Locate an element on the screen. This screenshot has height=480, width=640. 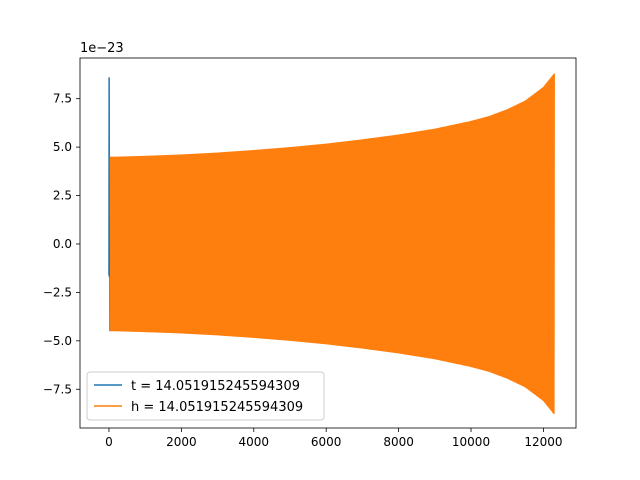
x-tick-label: 4000 is located at coordinates (254, 442).